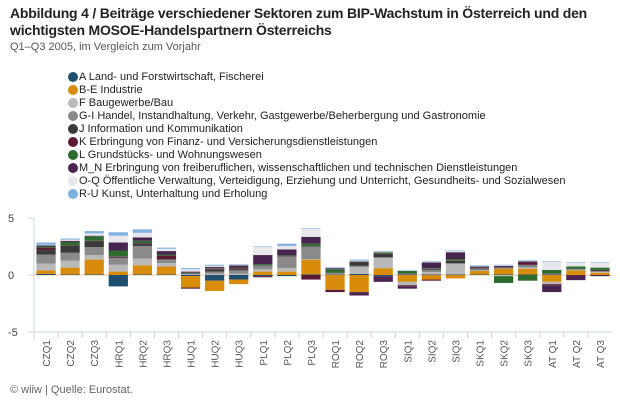  Describe the element at coordinates (317, 89) in the screenshot. I see `legend-item: B-E Industrie` at that location.